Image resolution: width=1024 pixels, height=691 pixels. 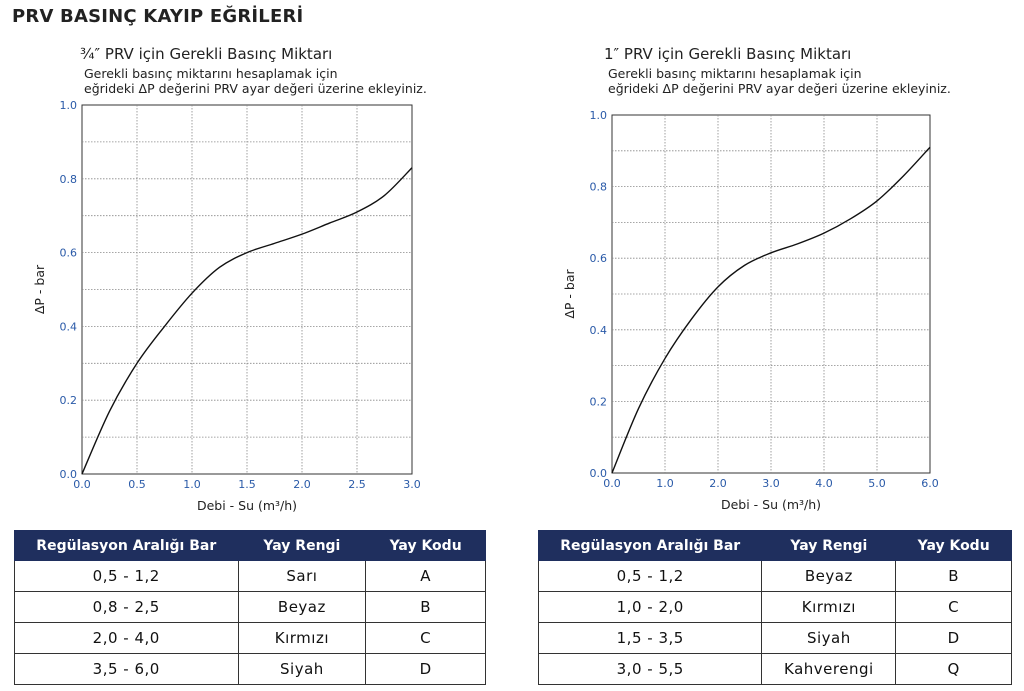 I want to click on cell-range: 1,0 - 2,0, so click(x=650, y=607).